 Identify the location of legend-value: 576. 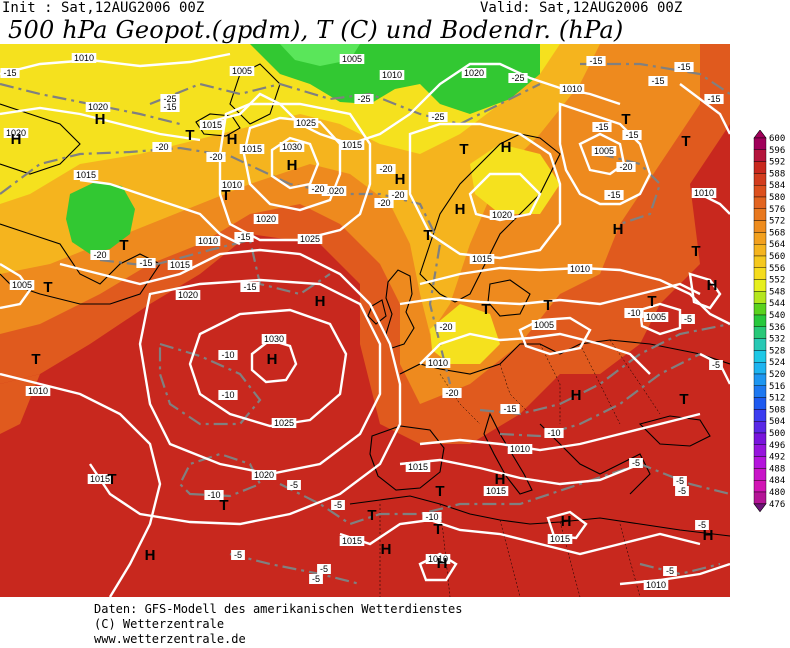
(777, 210).